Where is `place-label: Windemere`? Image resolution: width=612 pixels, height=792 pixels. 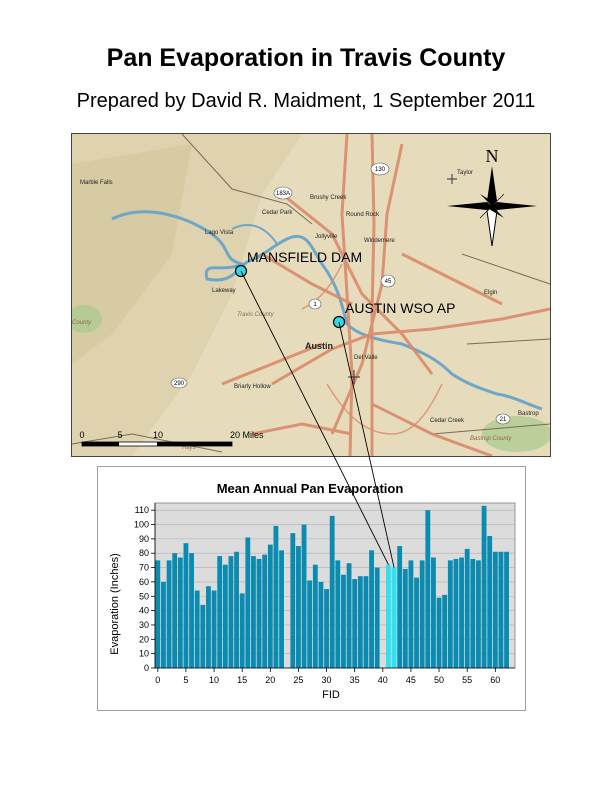 place-label: Windemere is located at coordinates (379, 241).